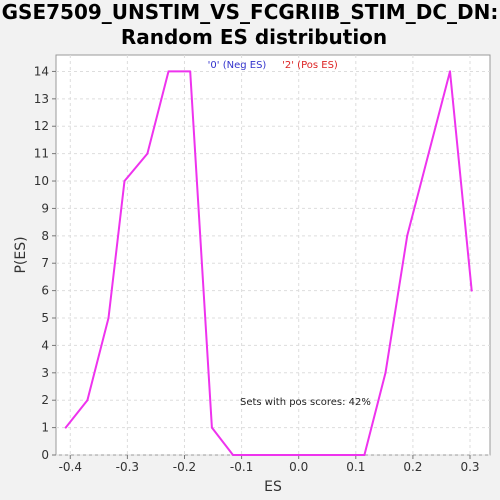 The width and height of the screenshot is (500, 500). What do you see at coordinates (241, 467) in the screenshot?
I see `x-tick-label: -0.1` at bounding box center [241, 467].